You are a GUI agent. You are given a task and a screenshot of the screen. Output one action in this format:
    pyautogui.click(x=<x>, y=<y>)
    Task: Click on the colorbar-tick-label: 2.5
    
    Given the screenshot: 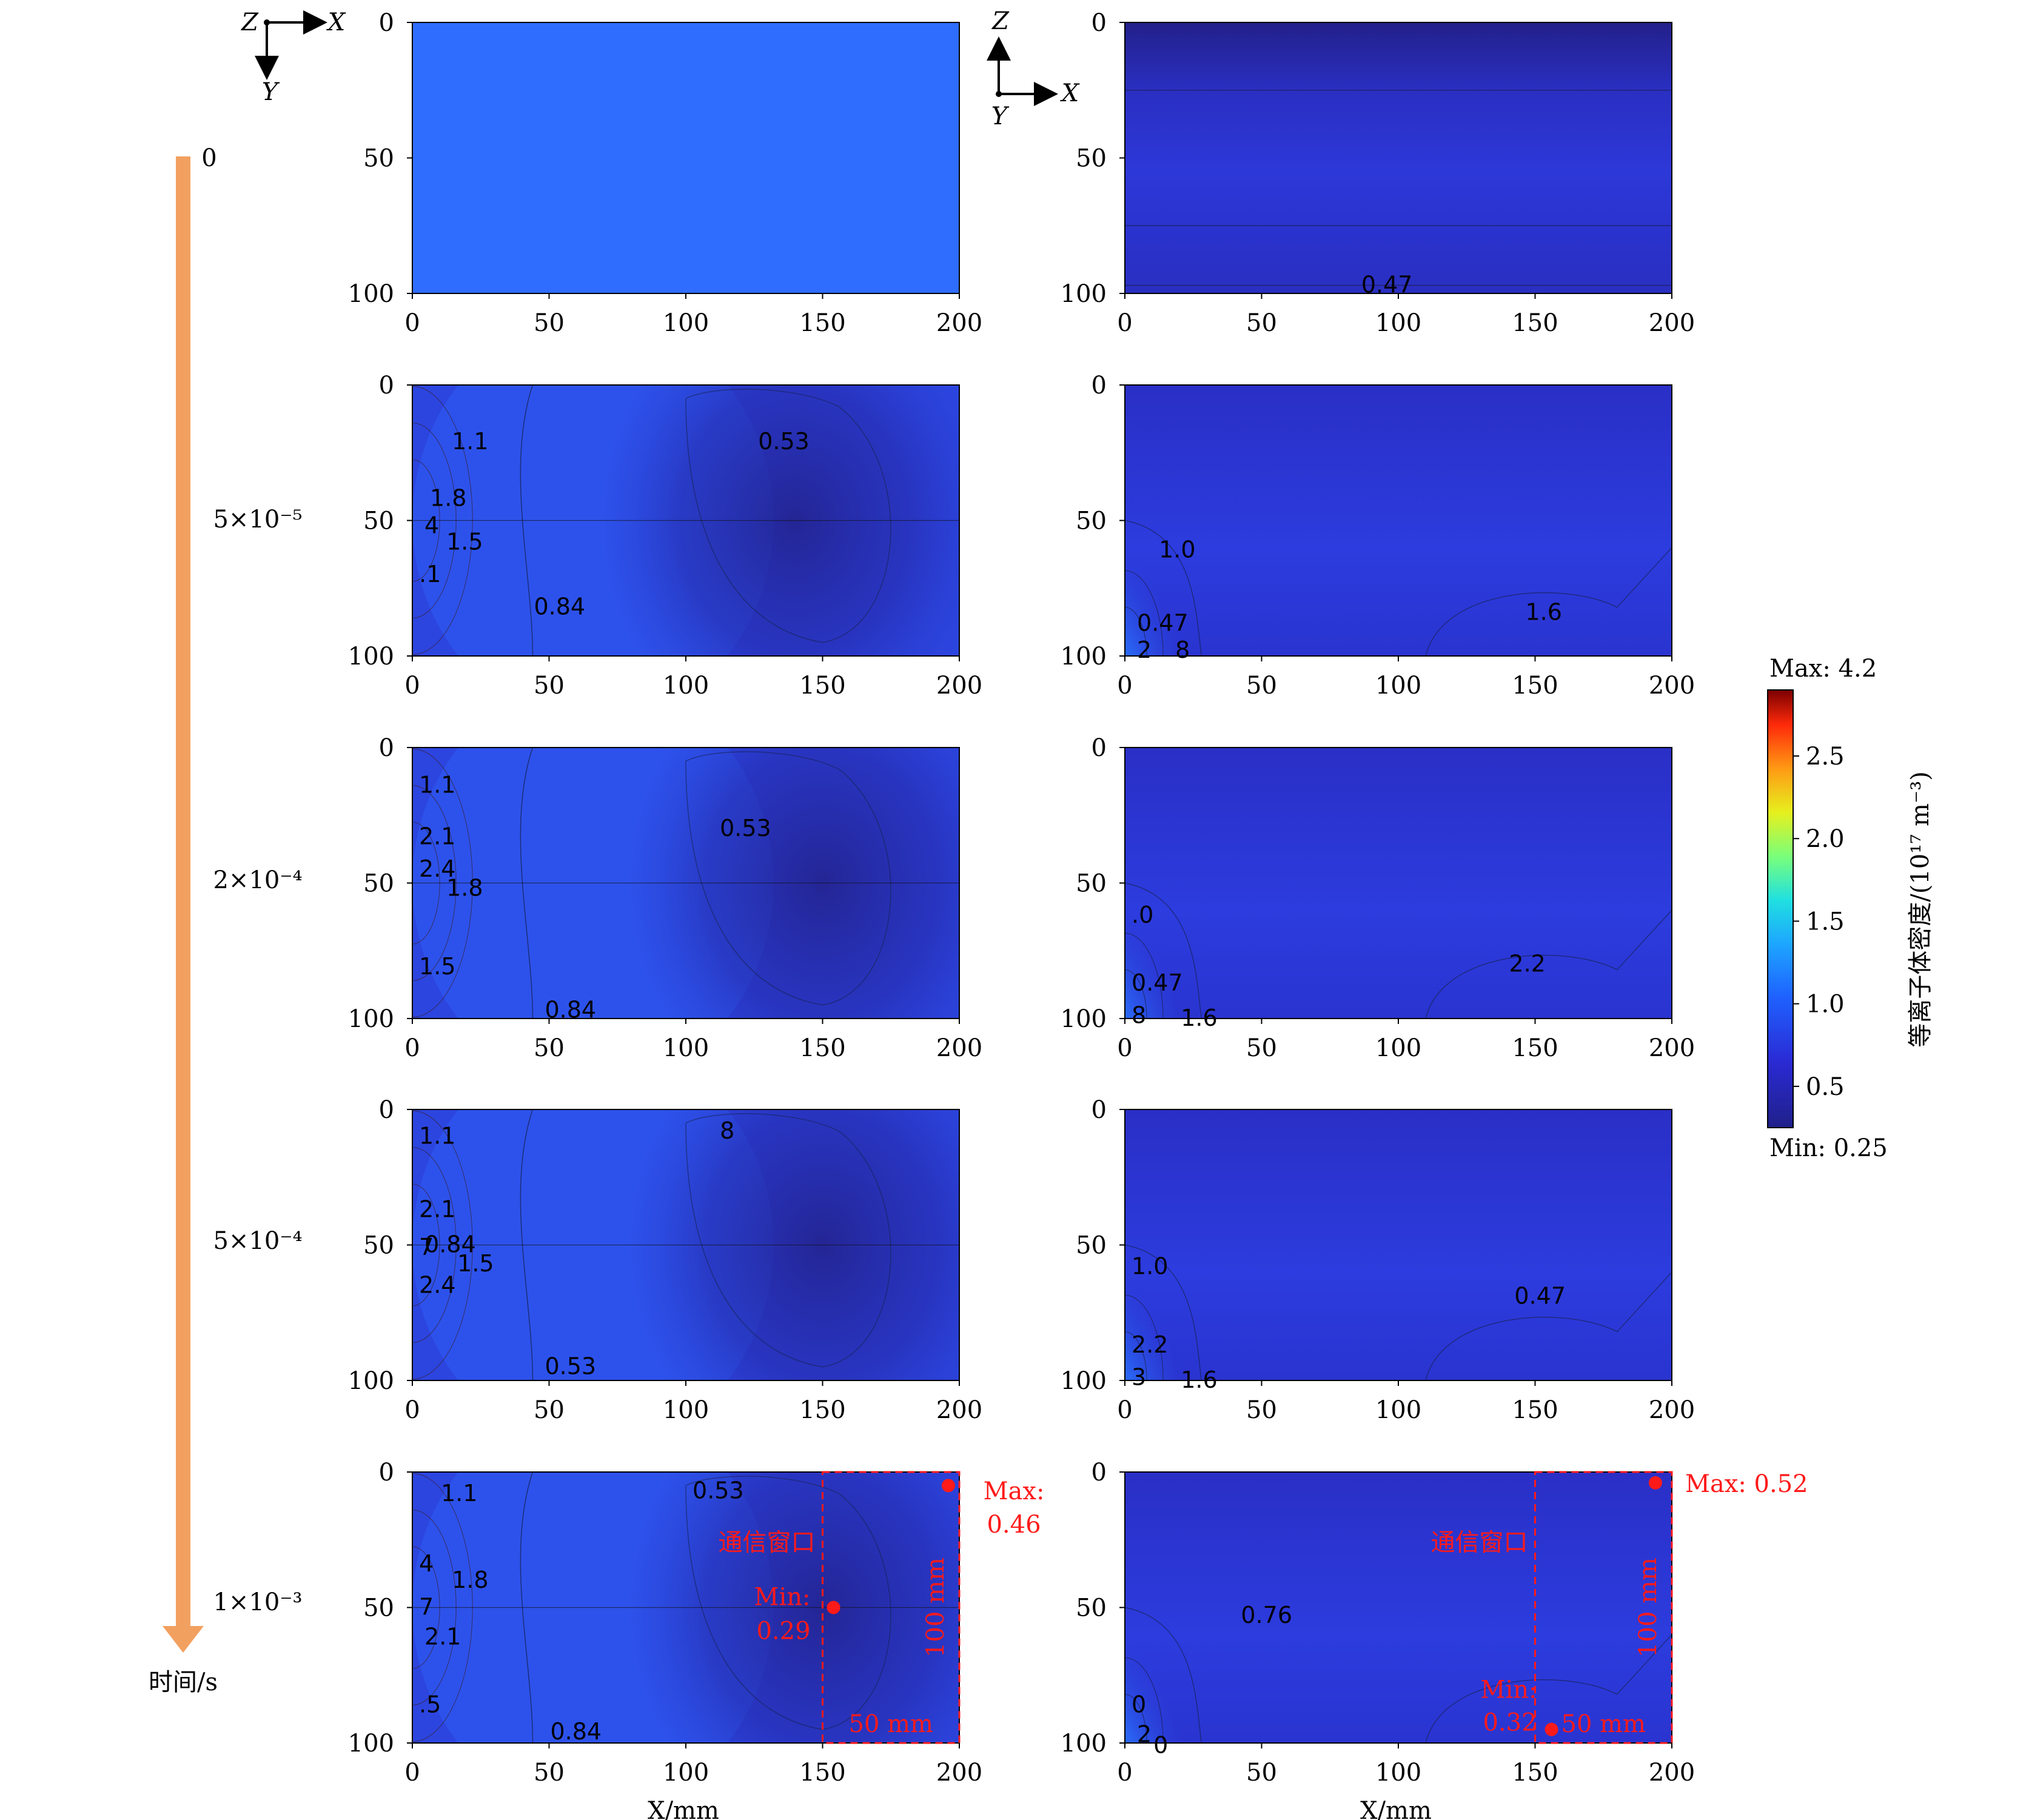 What is the action you would take?
    pyautogui.click(x=1825, y=757)
    